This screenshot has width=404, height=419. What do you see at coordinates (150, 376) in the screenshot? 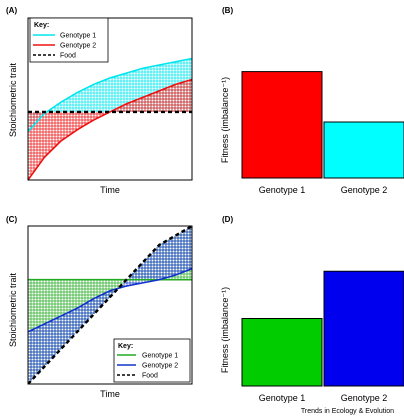
I see `panel-c-legend-food: Food` at bounding box center [150, 376].